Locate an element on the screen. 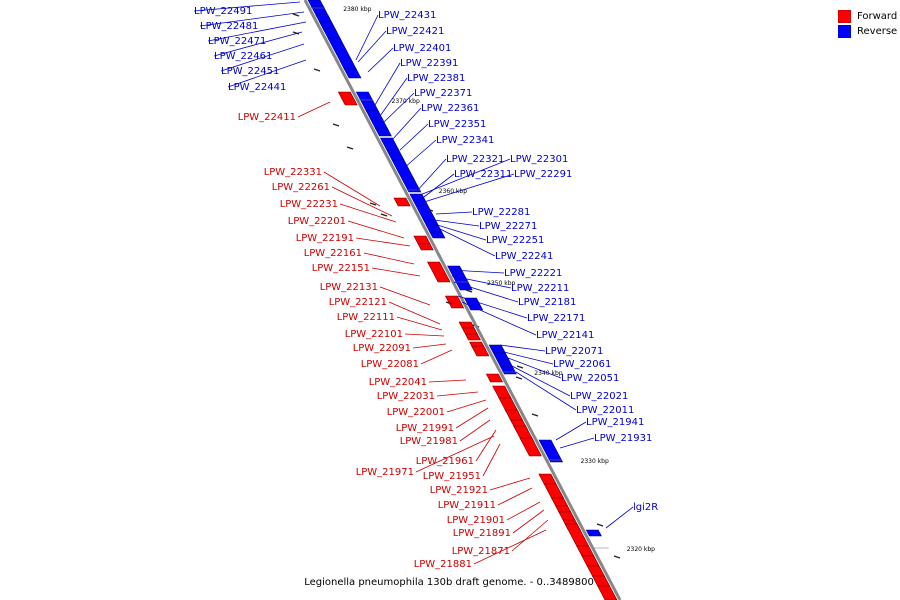  scale-tick-label: 2350 kbp is located at coordinates (501, 283).